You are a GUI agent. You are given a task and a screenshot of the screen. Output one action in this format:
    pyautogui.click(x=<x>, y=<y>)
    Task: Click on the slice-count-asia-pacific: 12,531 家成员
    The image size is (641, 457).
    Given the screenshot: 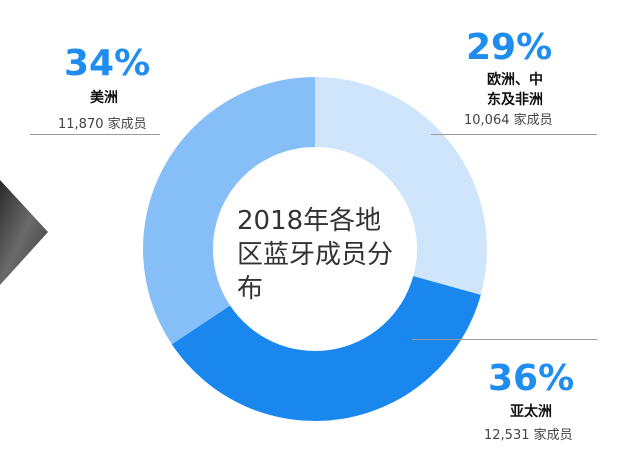 What is the action you would take?
    pyautogui.click(x=528, y=435)
    